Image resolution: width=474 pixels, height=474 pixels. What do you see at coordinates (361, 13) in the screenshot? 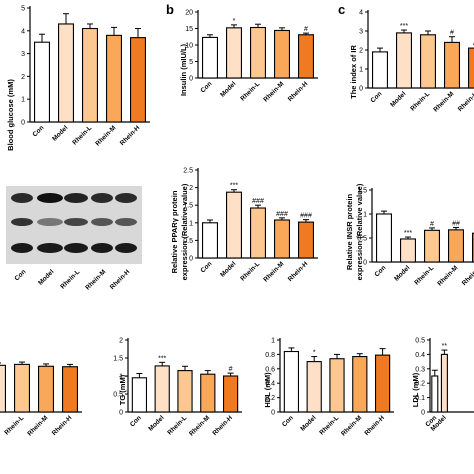
I see `ir-ytick-label: 4` at bounding box center [361, 13].